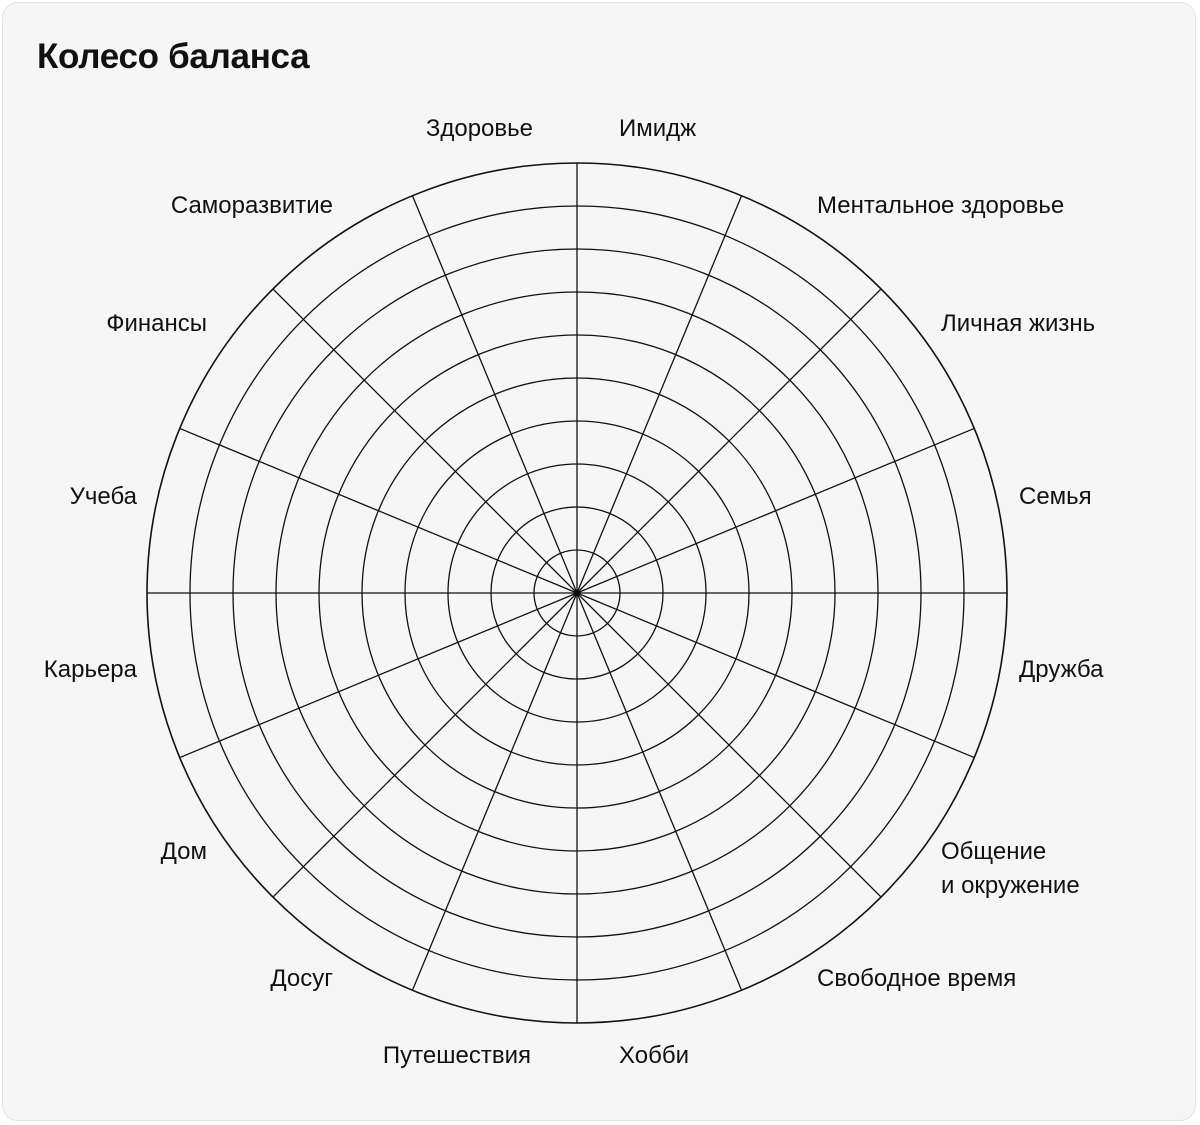 The height and width of the screenshot is (1125, 1200). Describe the element at coordinates (654, 1055) in the screenshot. I see `segment-label: Хобби` at that location.